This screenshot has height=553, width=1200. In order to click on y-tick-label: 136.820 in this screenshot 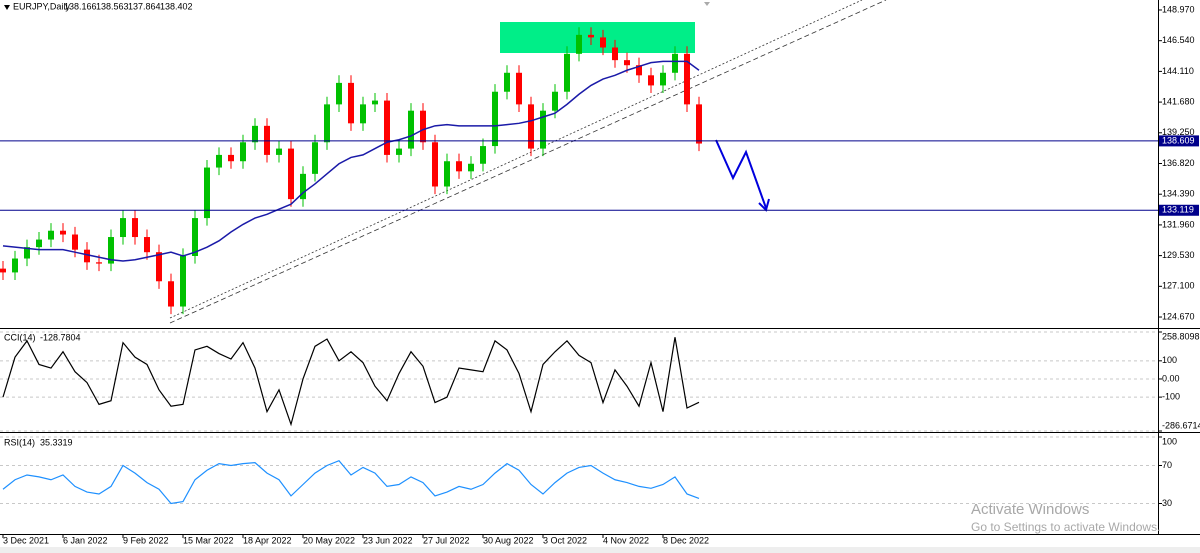, I will do `click(1178, 163)`.